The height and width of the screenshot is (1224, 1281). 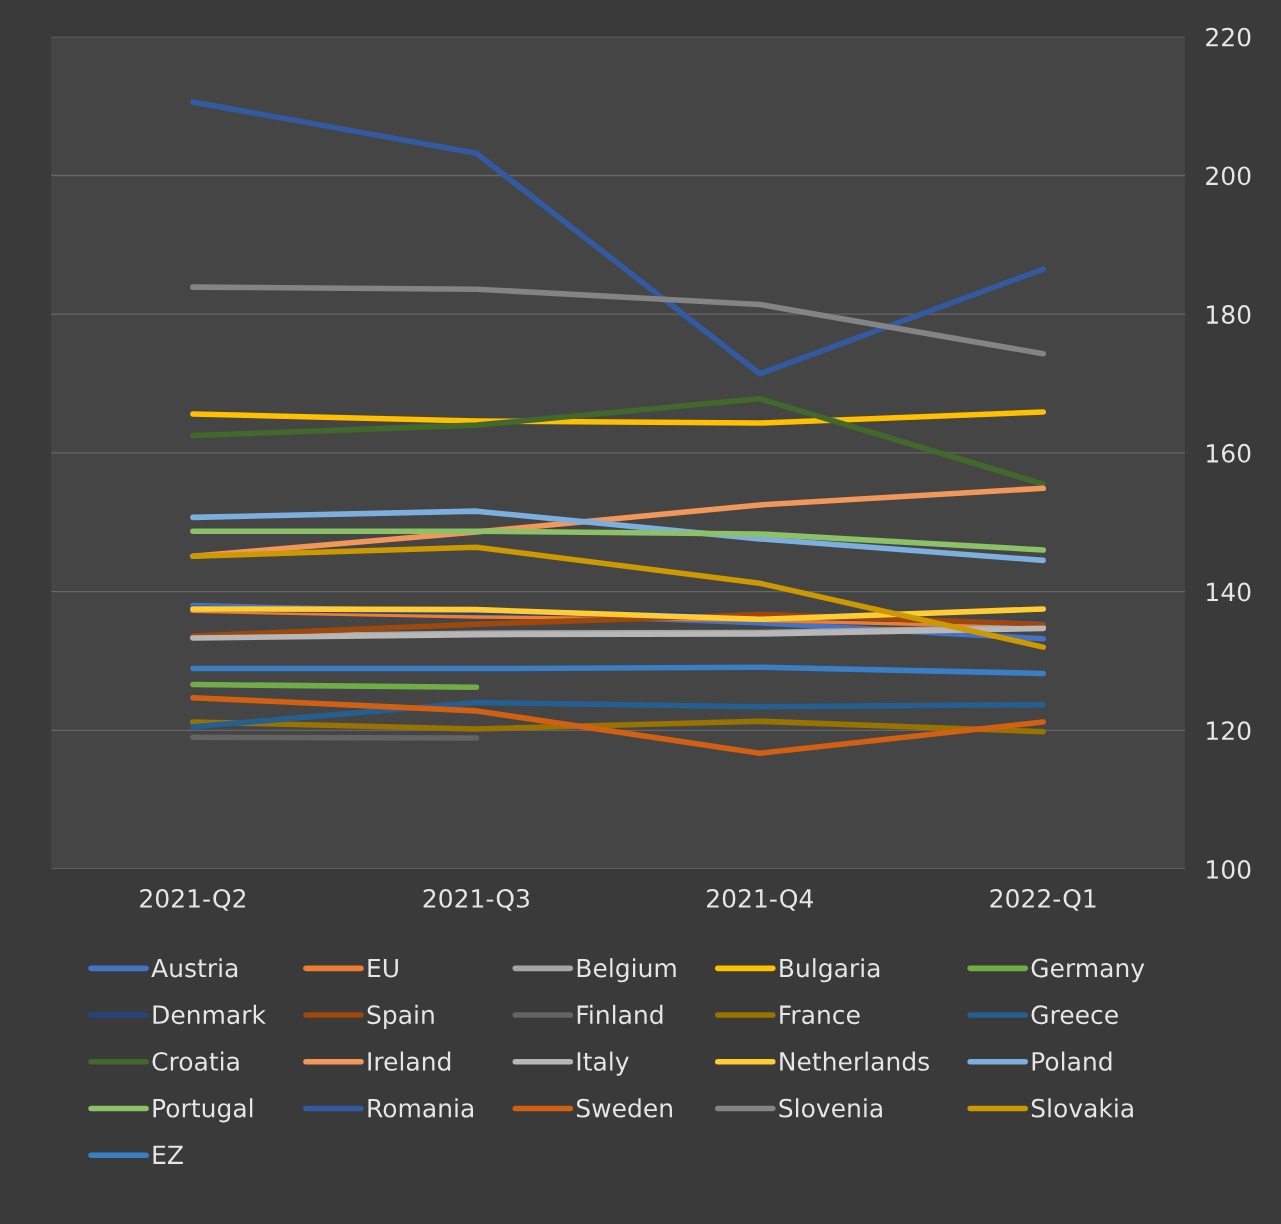 I want to click on y-tick-label: 220, so click(x=1228, y=37).